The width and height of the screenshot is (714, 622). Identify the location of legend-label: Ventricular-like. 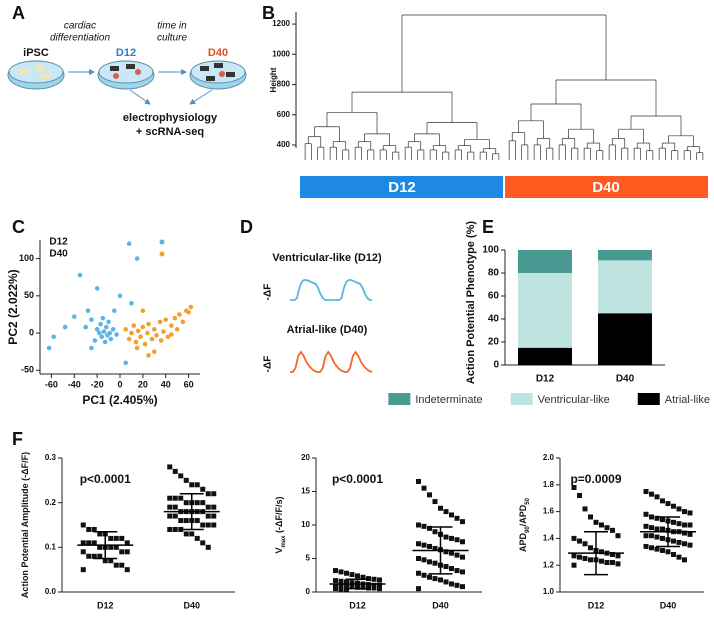
(574, 400).